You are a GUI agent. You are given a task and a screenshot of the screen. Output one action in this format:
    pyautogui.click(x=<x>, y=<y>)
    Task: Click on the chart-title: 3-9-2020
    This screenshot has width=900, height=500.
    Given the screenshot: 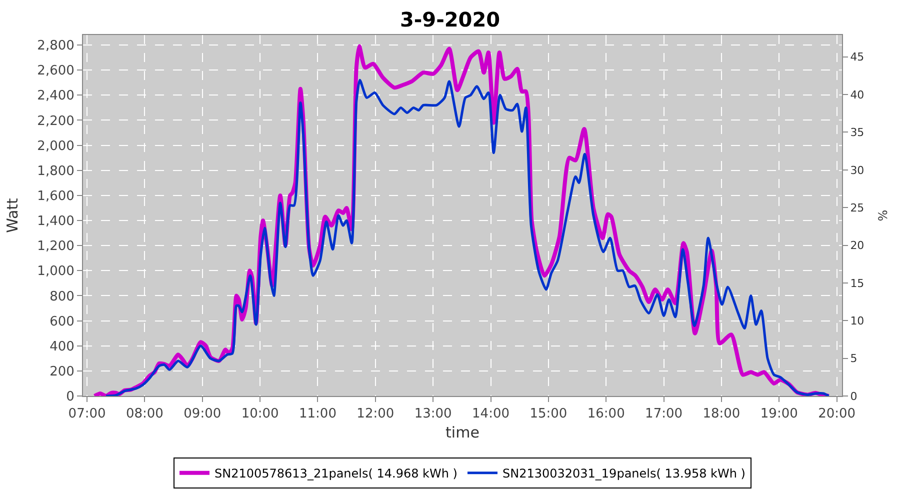 What is the action you would take?
    pyautogui.click(x=450, y=20)
    